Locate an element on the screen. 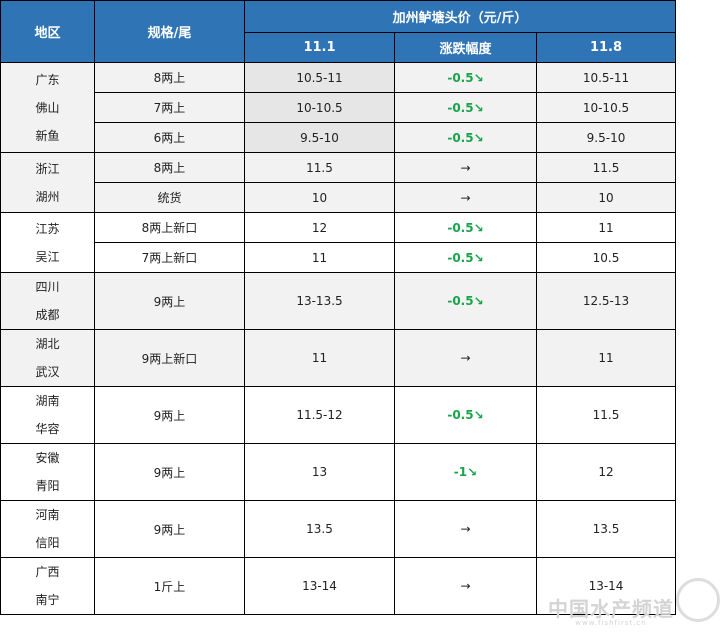 The width and height of the screenshot is (727, 633). header-date1: 11.1 is located at coordinates (319, 47).